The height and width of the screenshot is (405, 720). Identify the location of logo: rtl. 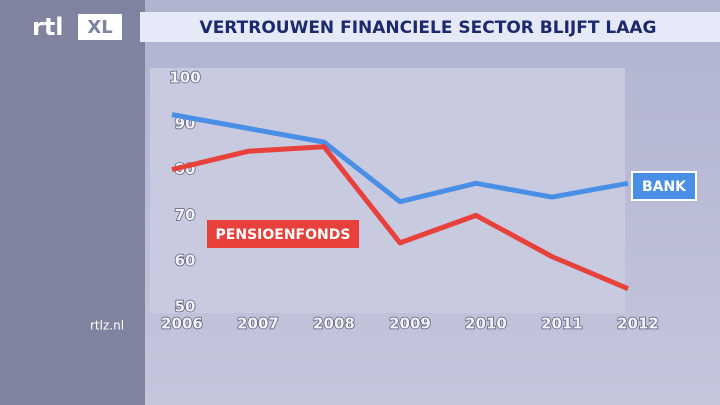
(48, 27).